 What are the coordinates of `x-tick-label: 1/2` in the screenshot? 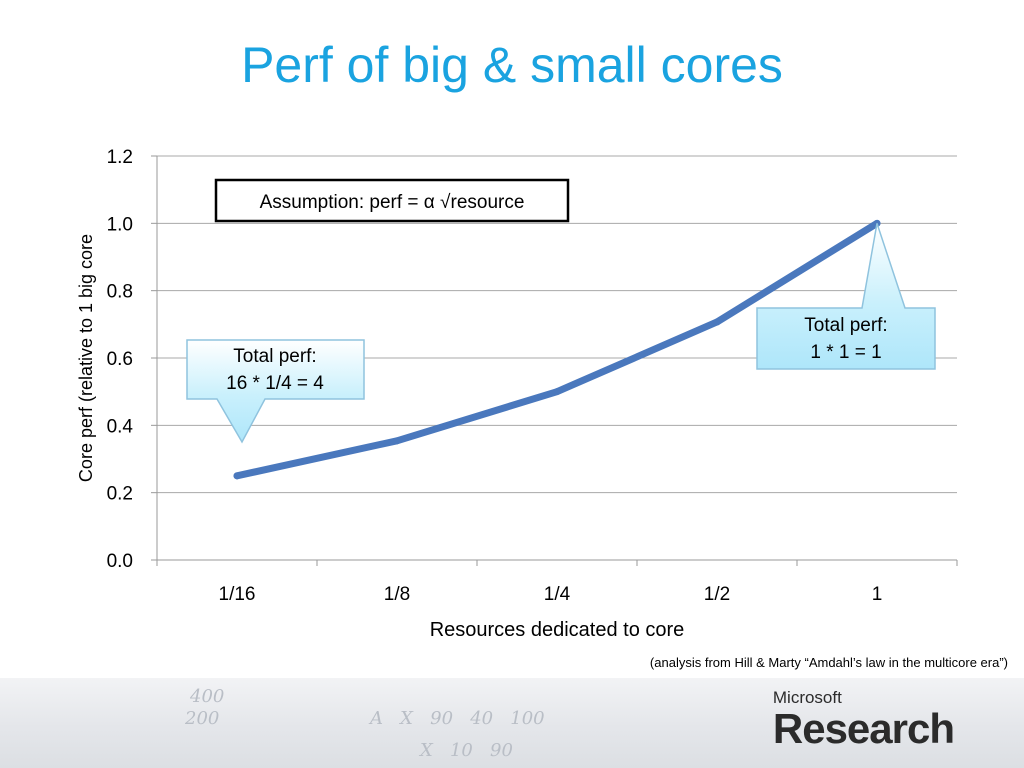 It's located at (717, 594).